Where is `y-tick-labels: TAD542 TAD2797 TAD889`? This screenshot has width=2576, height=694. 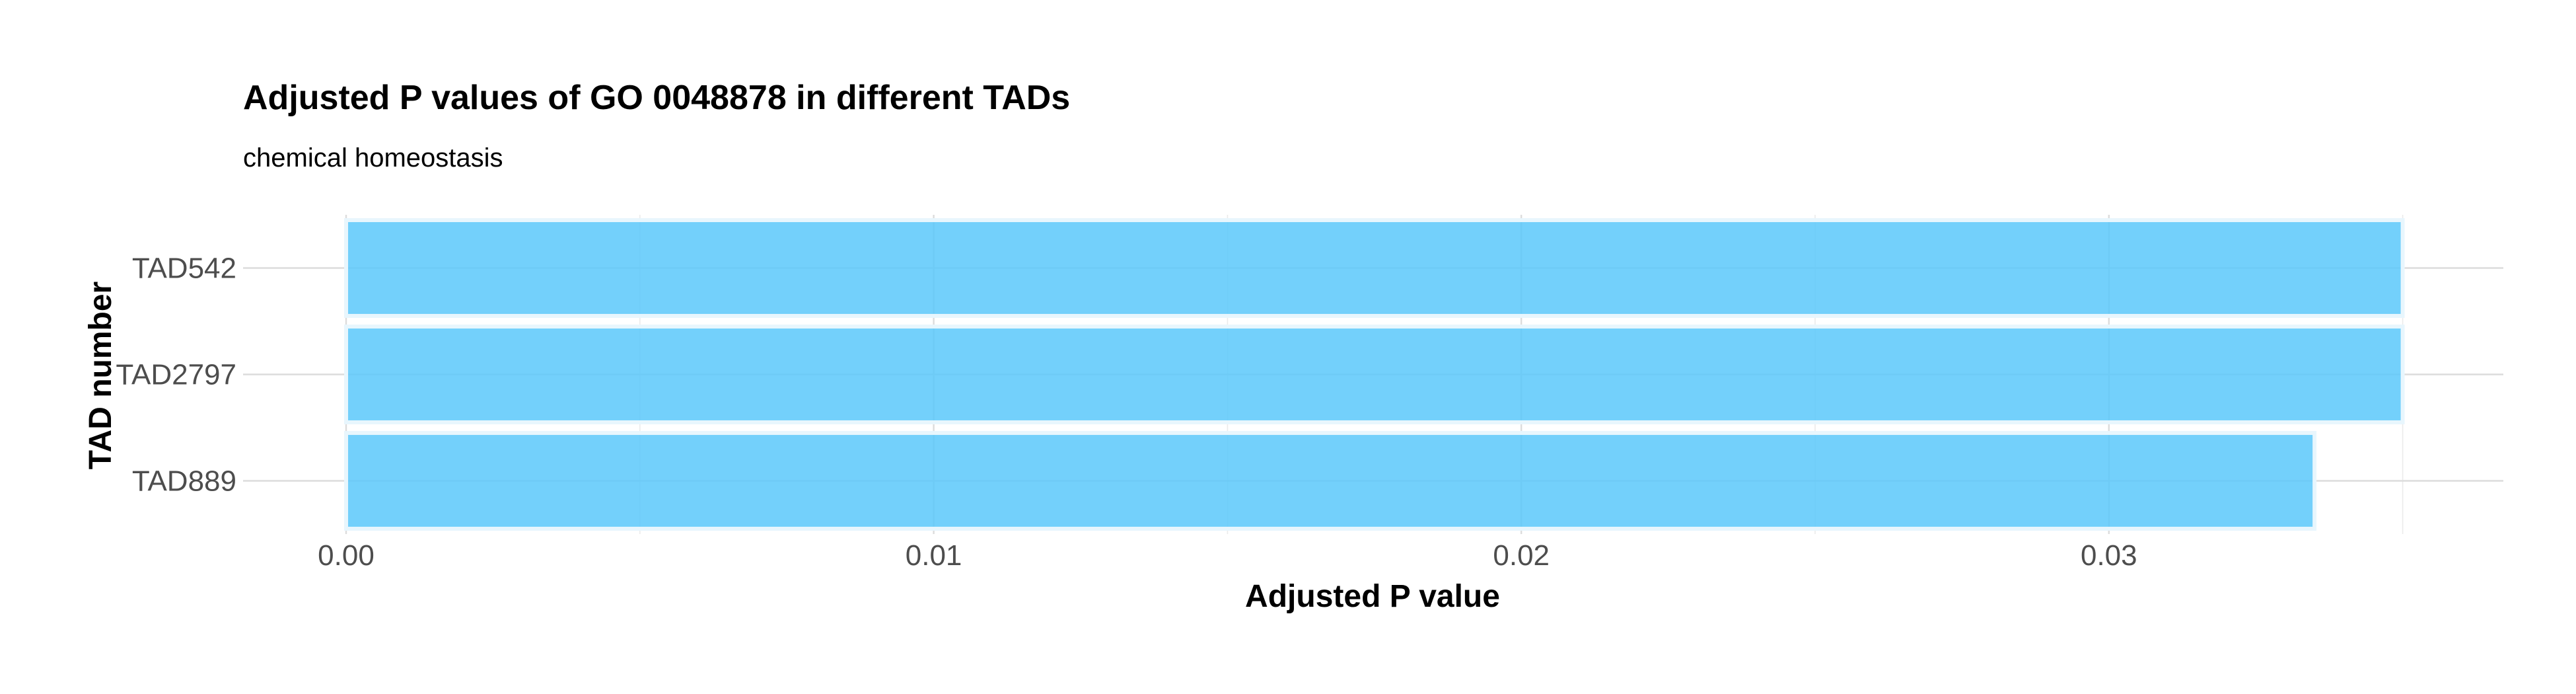 y-tick-labels: TAD542 TAD2797 TAD889 is located at coordinates (176, 375).